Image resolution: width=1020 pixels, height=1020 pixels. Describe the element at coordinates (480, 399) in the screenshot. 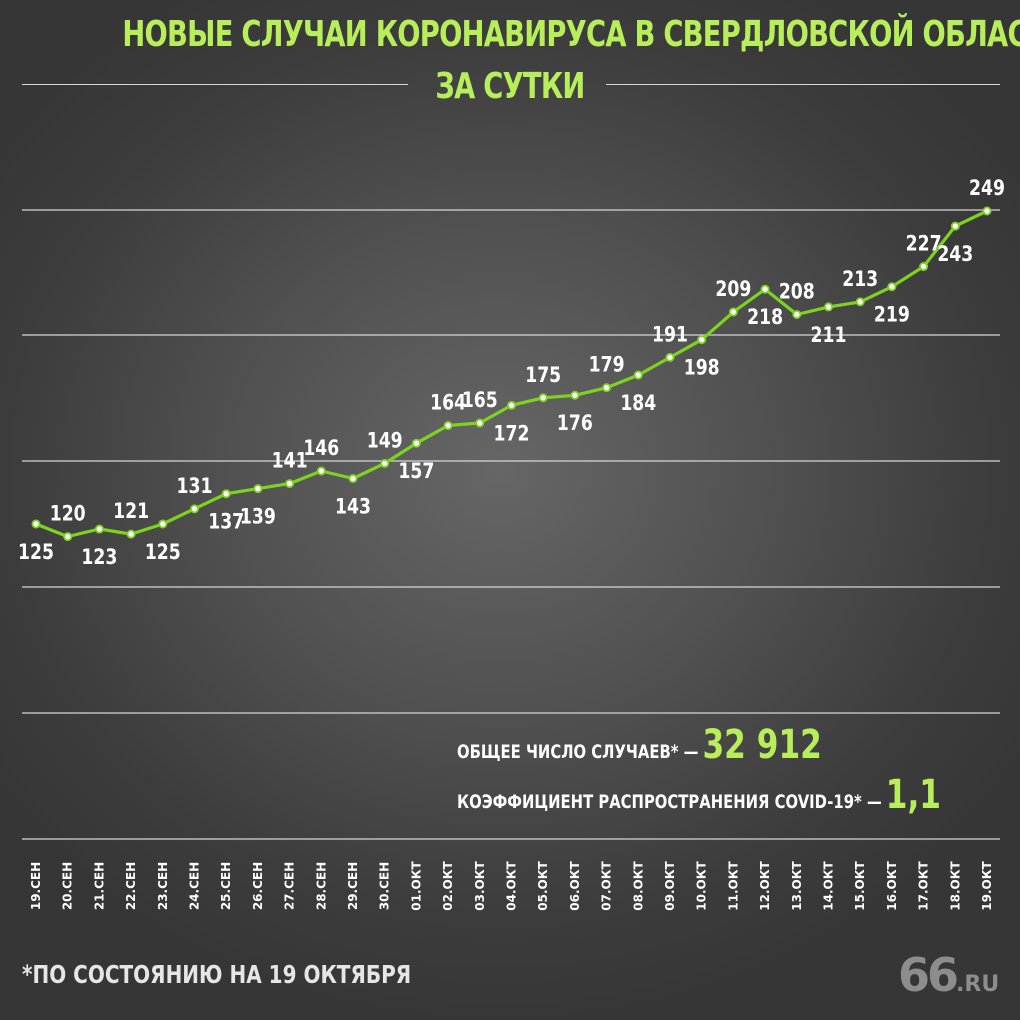

I see `data-label-14: 165` at that location.